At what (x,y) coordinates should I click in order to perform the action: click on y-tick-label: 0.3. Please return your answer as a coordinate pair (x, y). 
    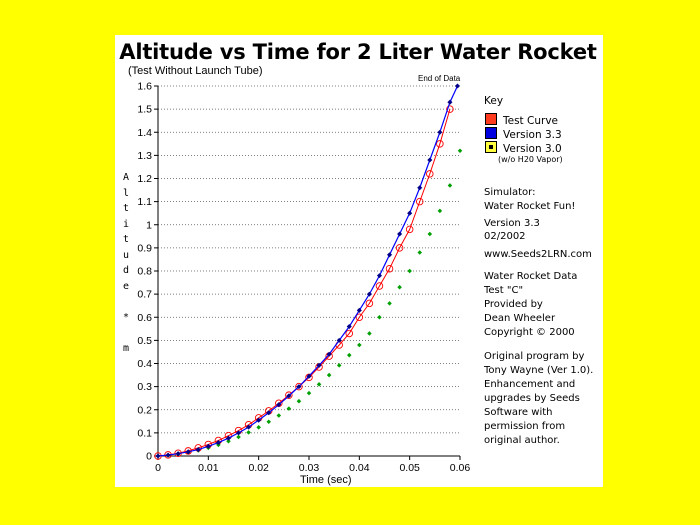
    Looking at the image, I should click on (144, 387).